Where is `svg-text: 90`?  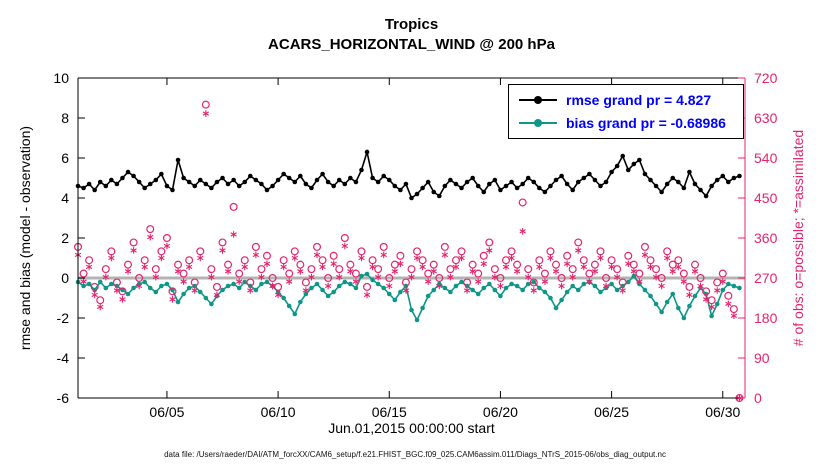
svg-text: 90 is located at coordinates (762, 358).